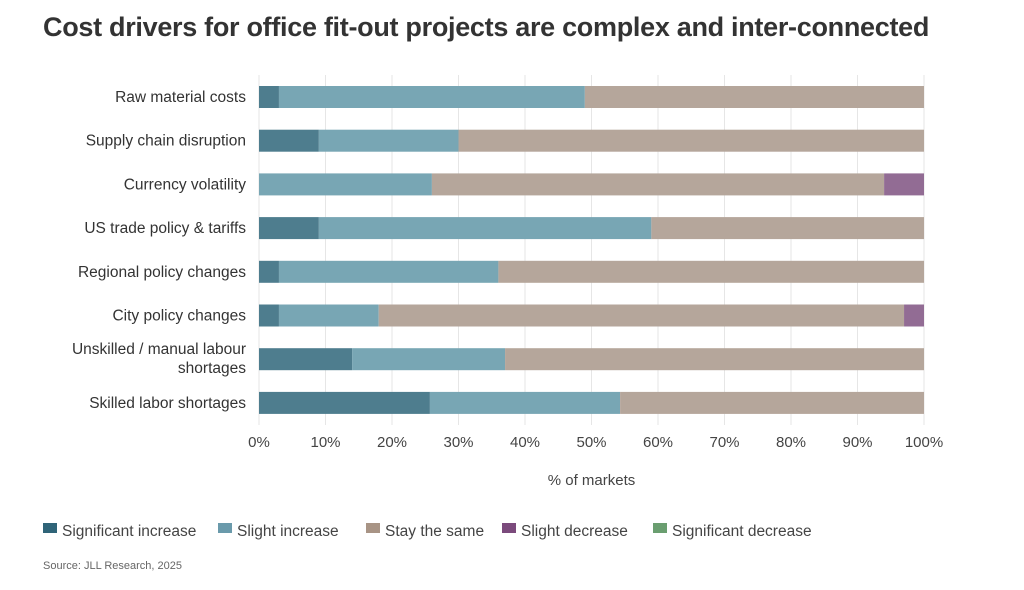 This screenshot has height=590, width=1024. I want to click on legend-label: Slight decrease, so click(574, 531).